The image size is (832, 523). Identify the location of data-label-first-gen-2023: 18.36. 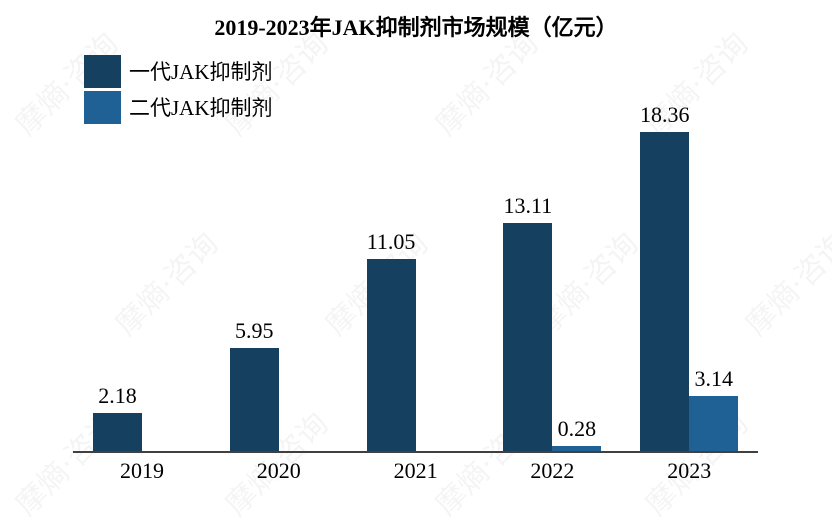
(664, 114).